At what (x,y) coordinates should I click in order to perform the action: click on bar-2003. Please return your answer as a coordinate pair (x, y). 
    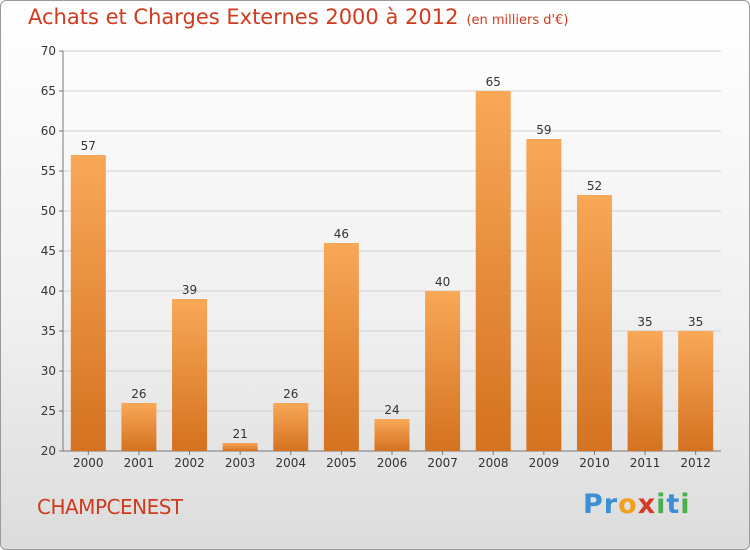
    Looking at the image, I should click on (240, 447).